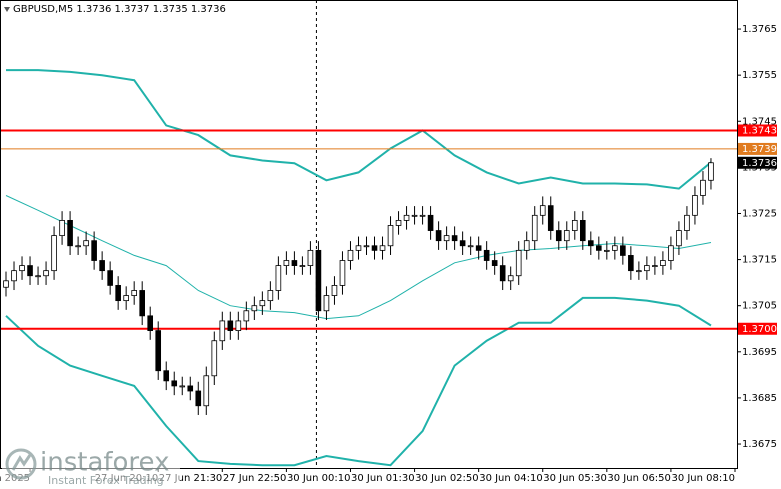  I want to click on title-icon, so click(7, 9).